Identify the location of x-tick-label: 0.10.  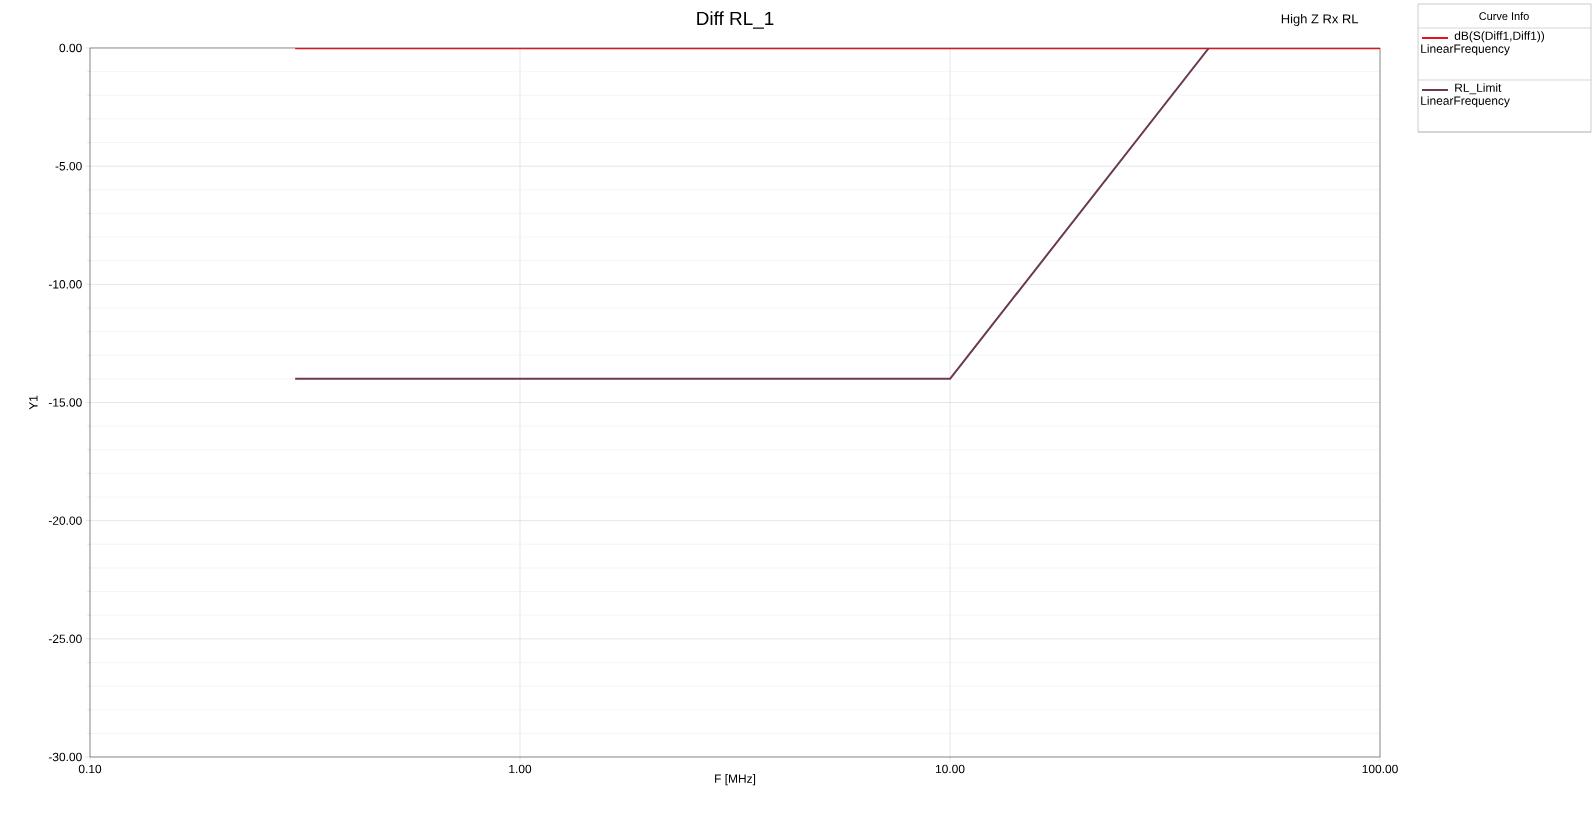
(90, 769).